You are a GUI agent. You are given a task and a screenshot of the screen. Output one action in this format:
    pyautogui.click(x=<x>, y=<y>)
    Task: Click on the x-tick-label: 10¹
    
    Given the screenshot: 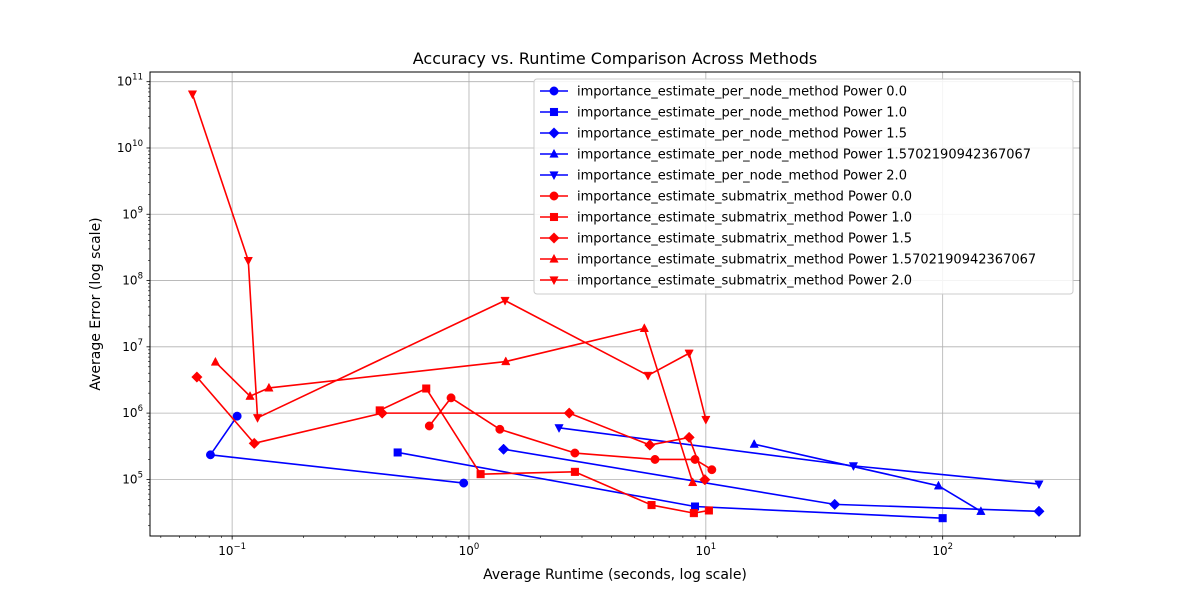 What is the action you would take?
    pyautogui.click(x=705, y=550)
    